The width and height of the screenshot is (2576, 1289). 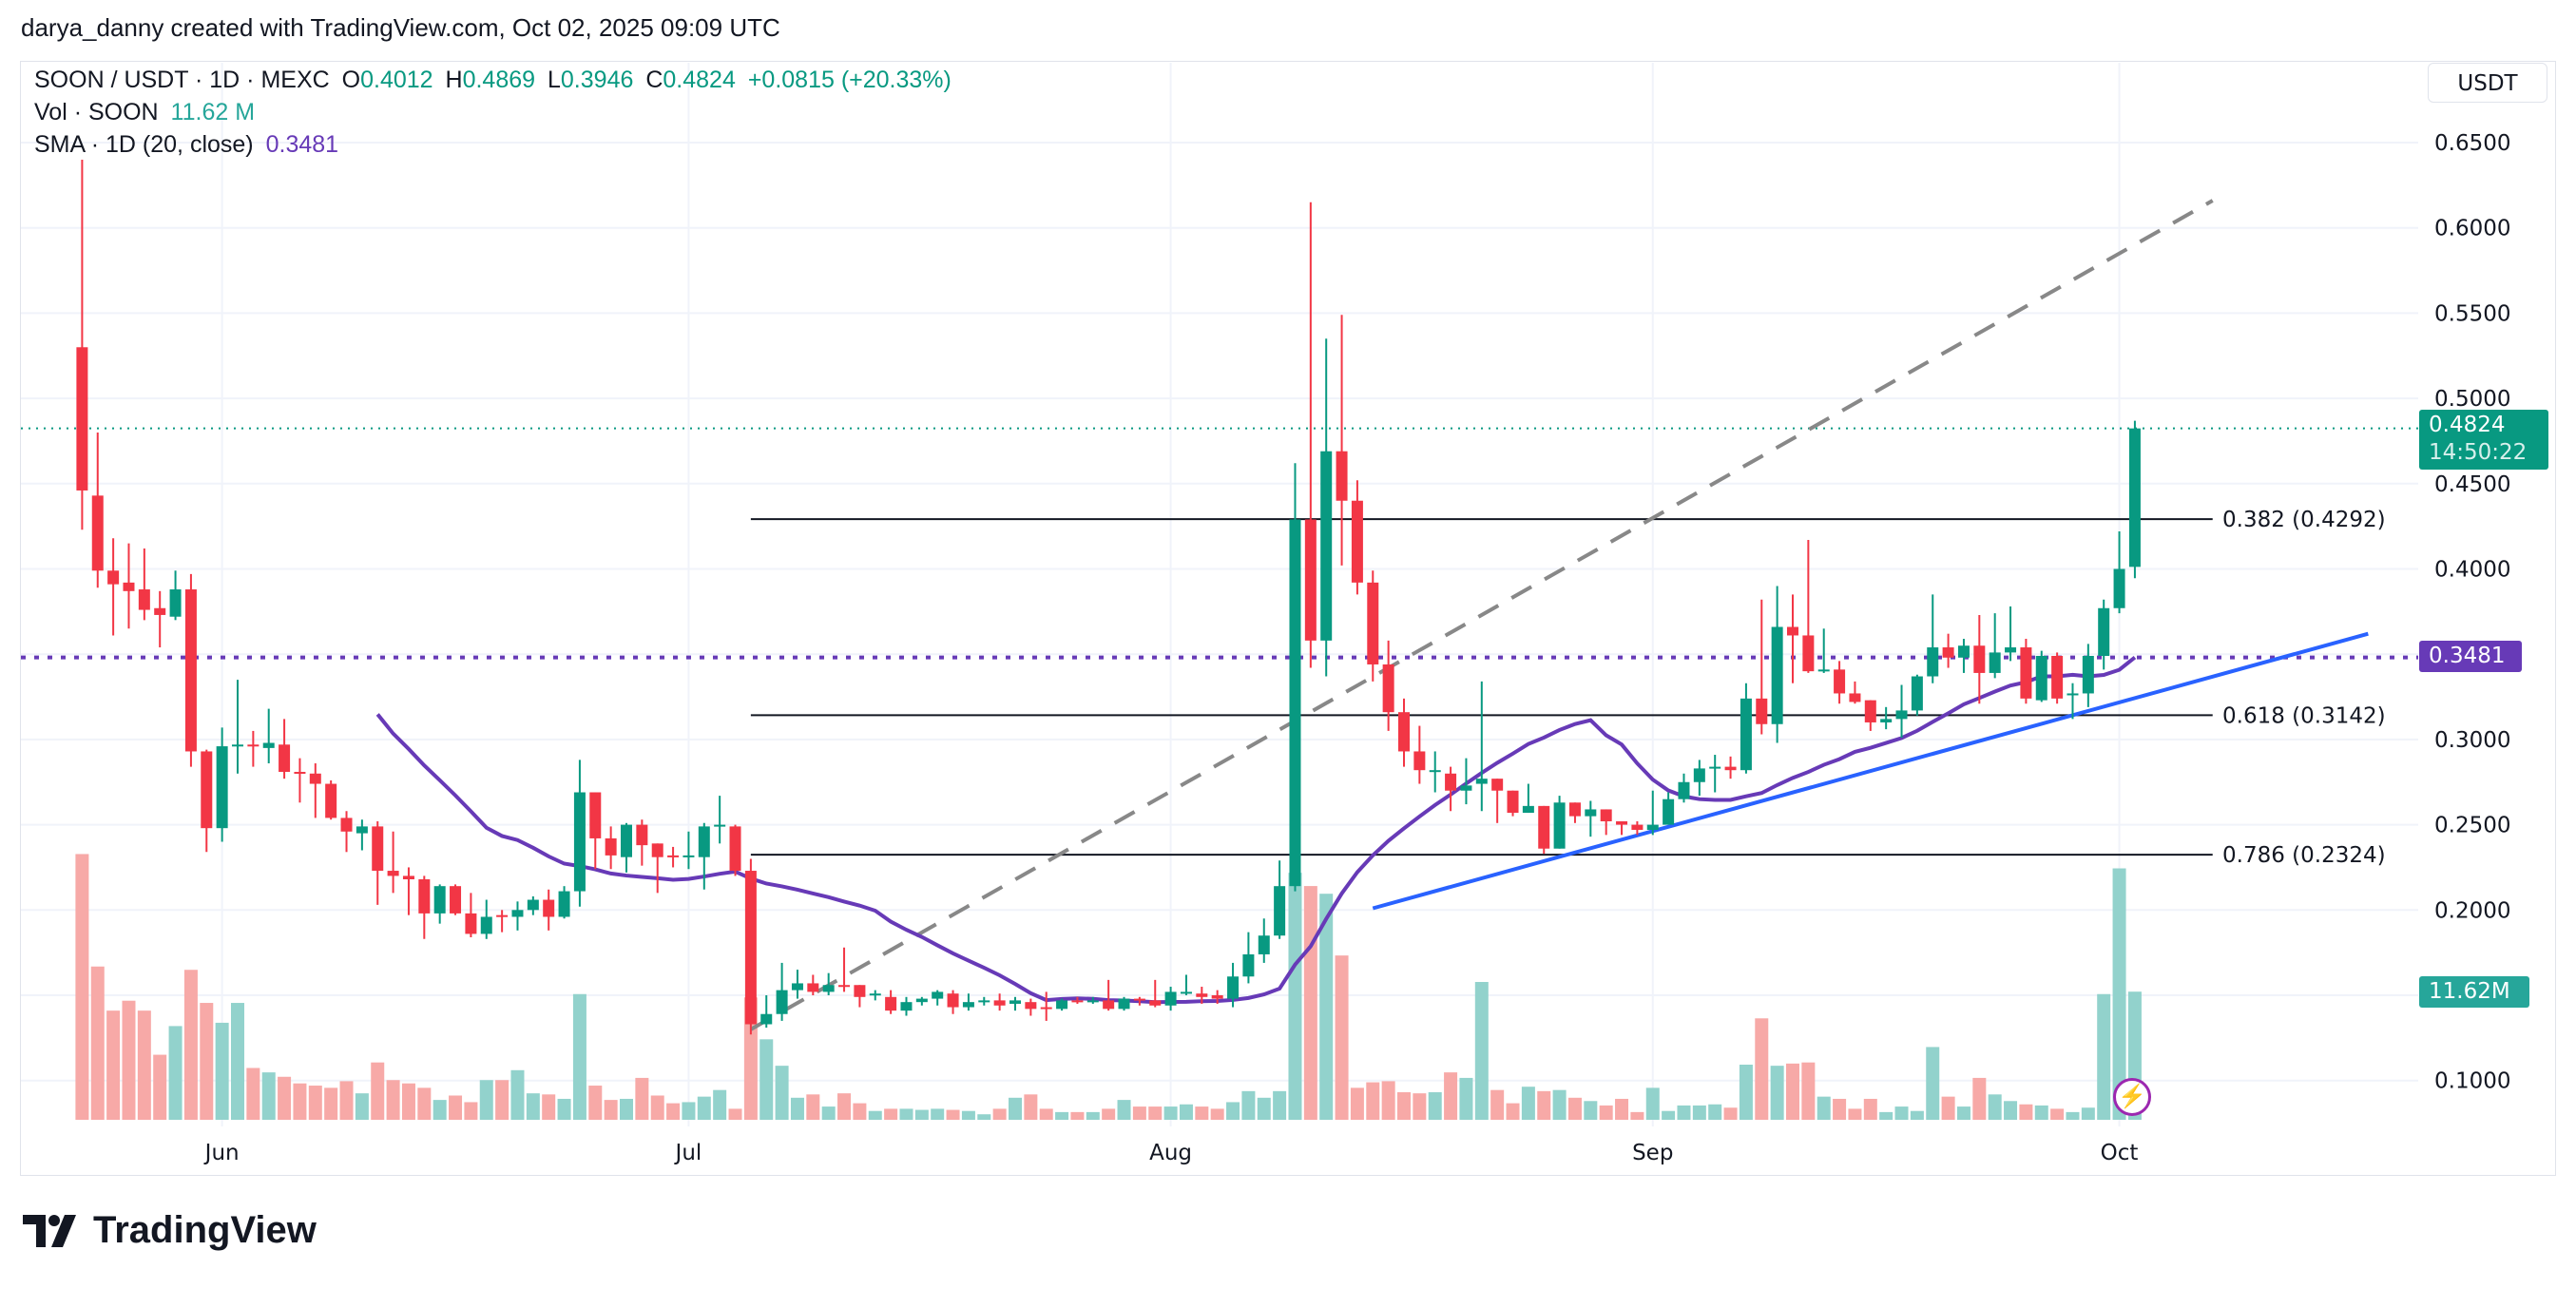 I want to click on sma-label: SMA · 1D (20, close), so click(x=144, y=144).